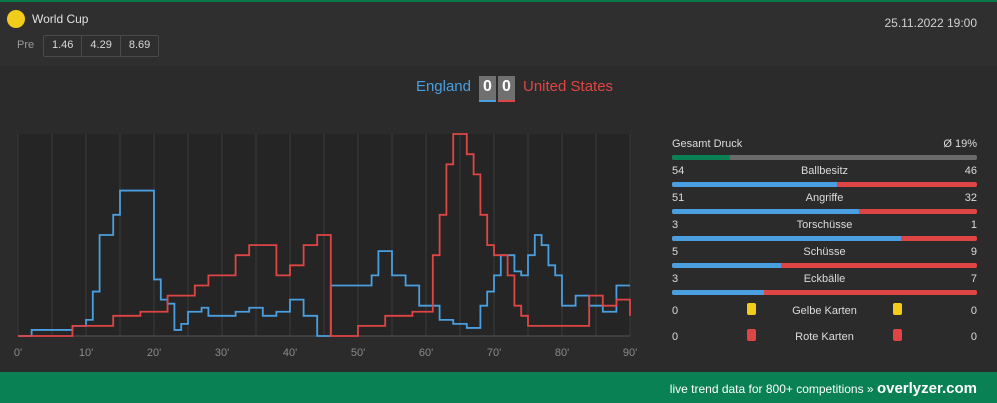 This screenshot has height=403, width=997. Describe the element at coordinates (63, 46) in the screenshot. I see `odd-home: 1.46` at that location.